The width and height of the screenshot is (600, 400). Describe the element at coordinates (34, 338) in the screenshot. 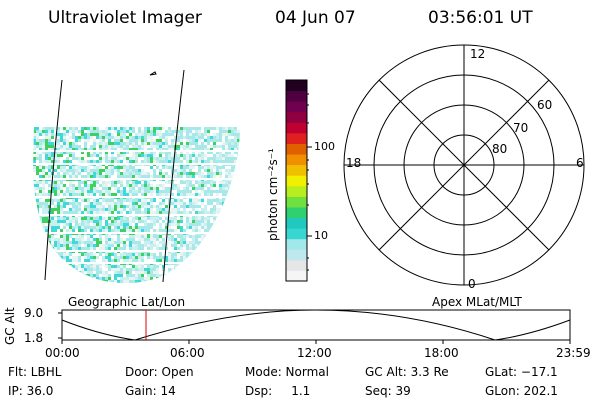

I see `y-tick-1-8: 1.8` at that location.